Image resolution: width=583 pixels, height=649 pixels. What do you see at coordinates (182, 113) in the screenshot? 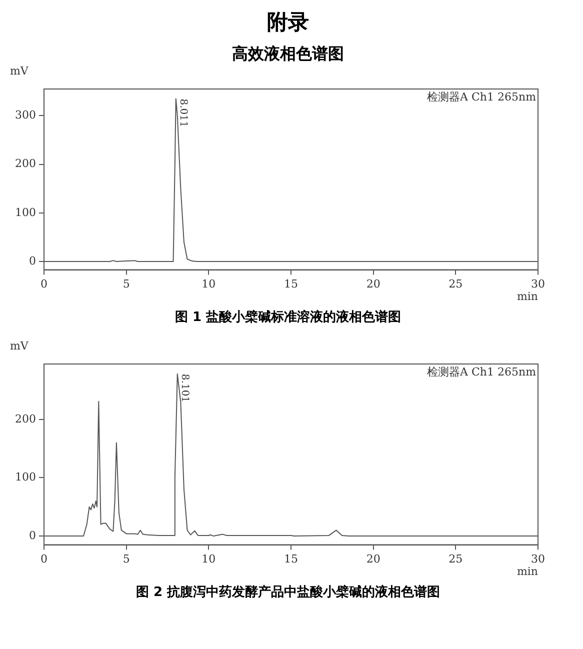
I see `annotation: 8.011` at bounding box center [182, 113].